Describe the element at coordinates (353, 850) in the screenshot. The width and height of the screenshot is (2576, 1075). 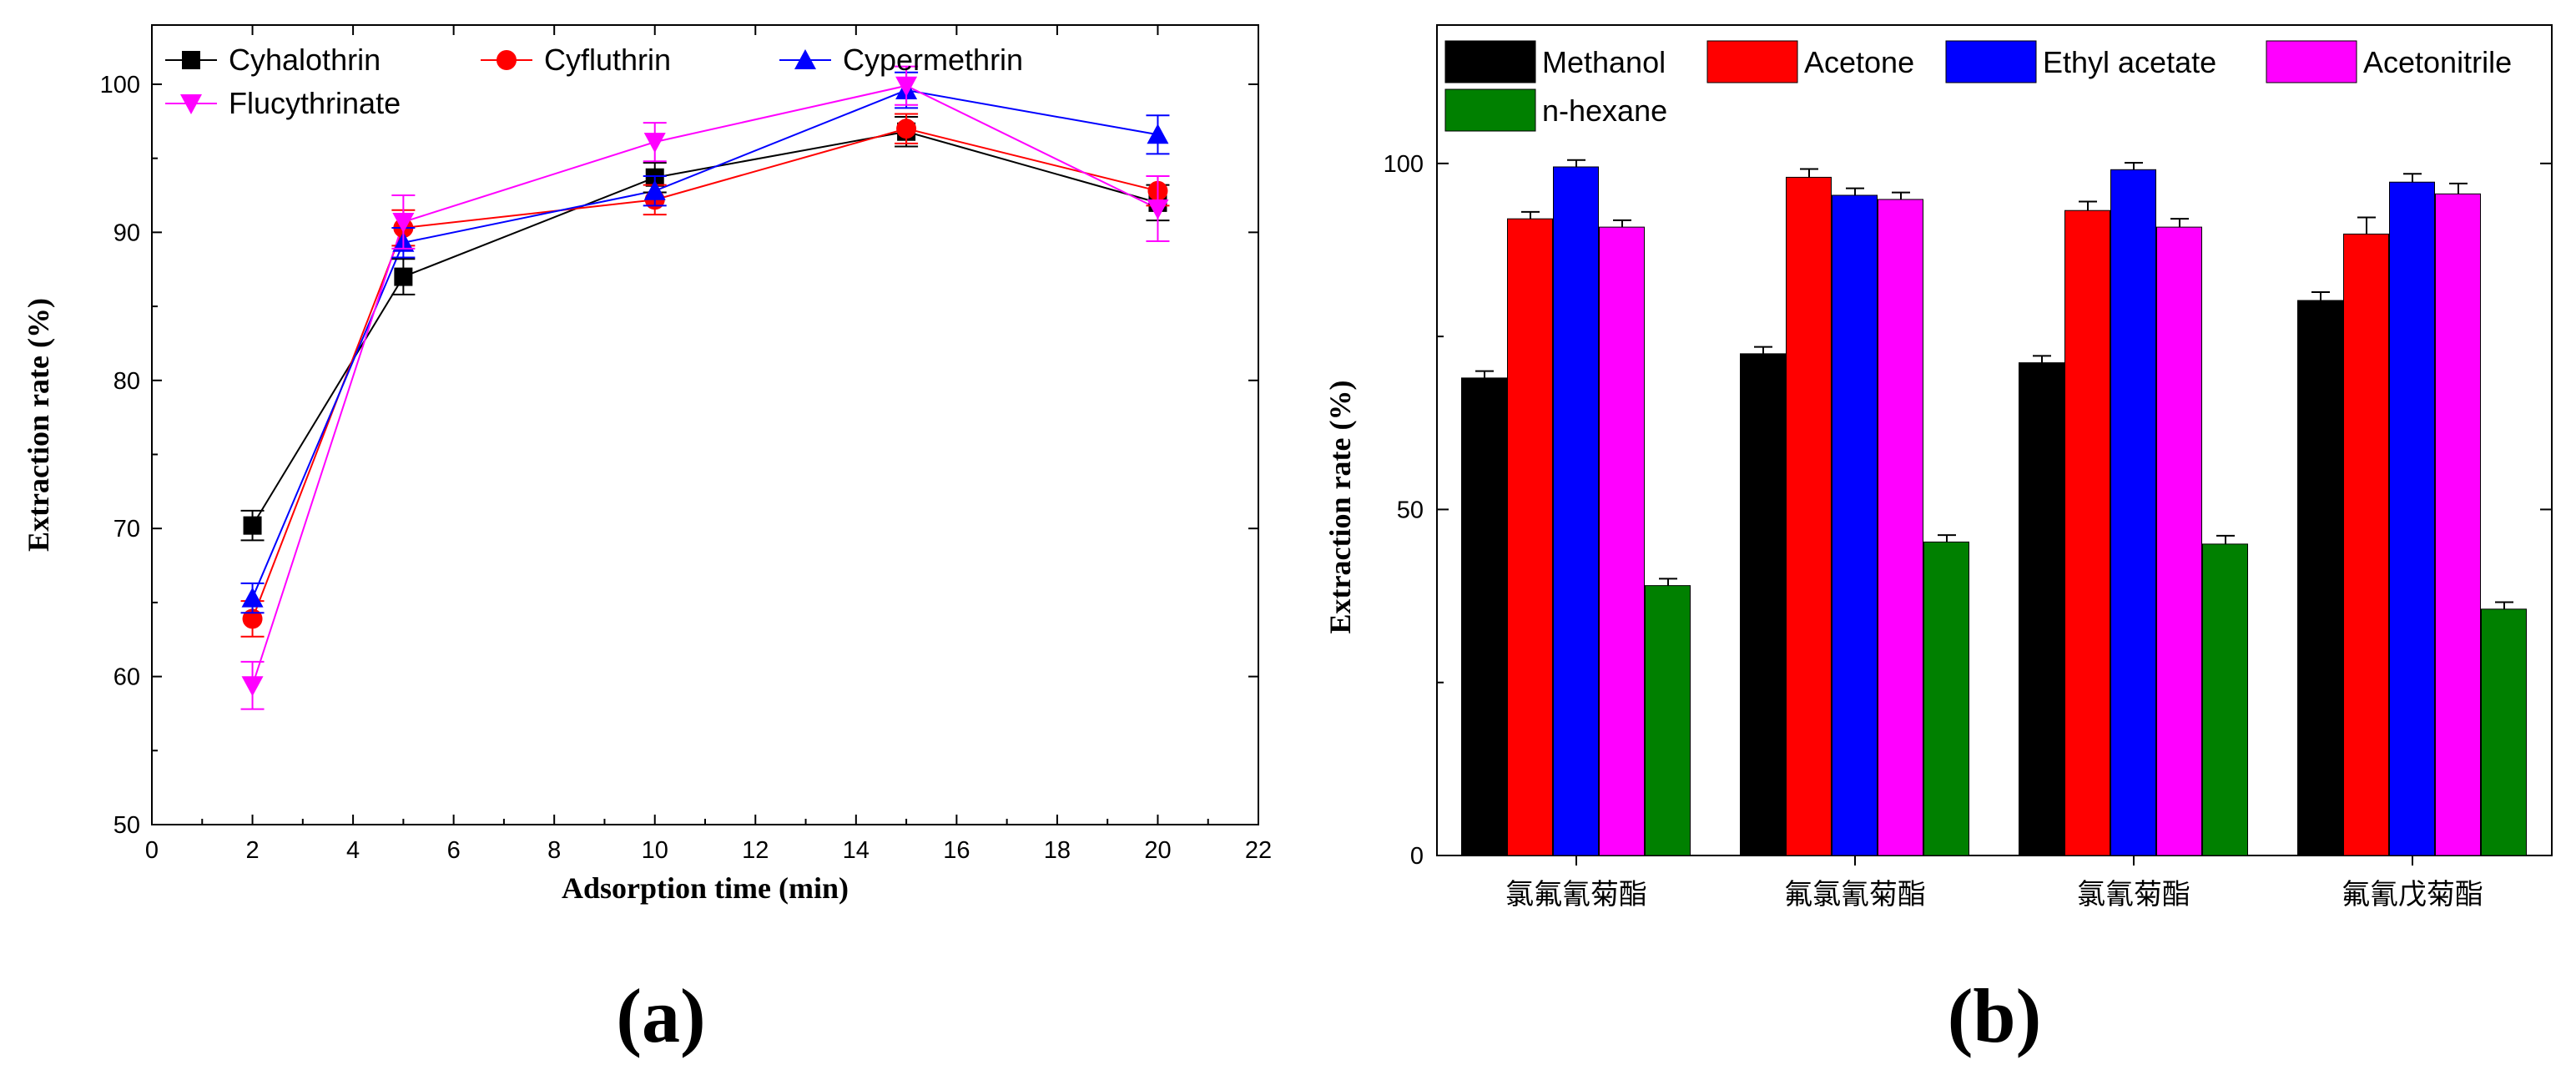
I see `x-tick-label: 4` at that location.